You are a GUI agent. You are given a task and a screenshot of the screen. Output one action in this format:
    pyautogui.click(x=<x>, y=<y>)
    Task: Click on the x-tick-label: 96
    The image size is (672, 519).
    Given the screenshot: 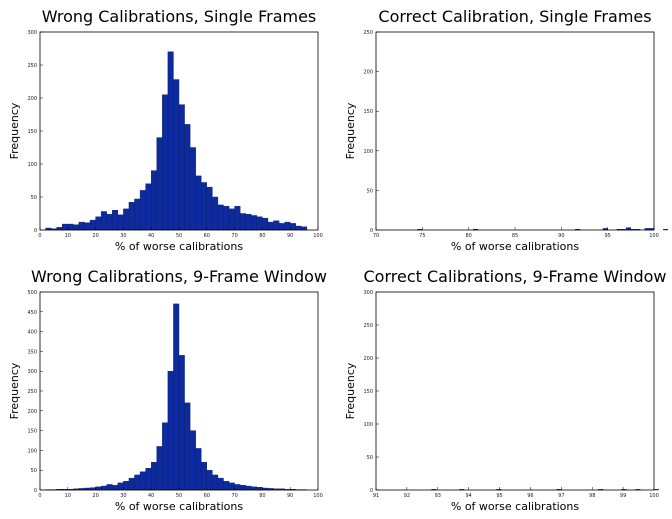 What is the action you would take?
    pyautogui.click(x=530, y=496)
    